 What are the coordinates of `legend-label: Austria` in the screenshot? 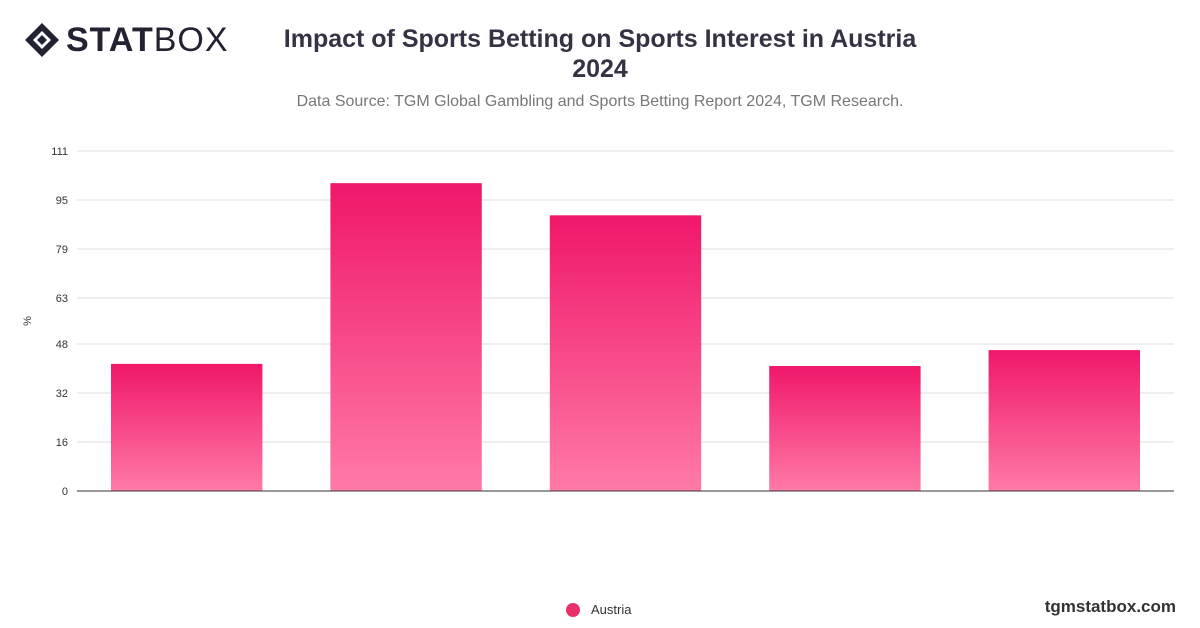 It's located at (611, 609).